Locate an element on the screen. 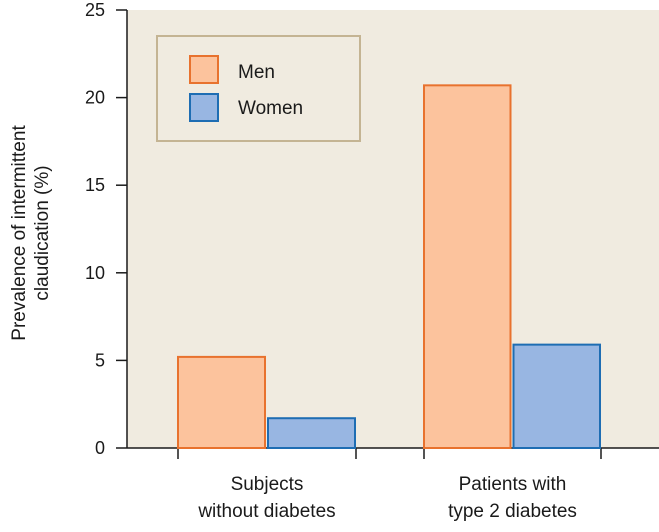 This screenshot has width=659, height=532. legend-swatch-women is located at coordinates (204, 107).